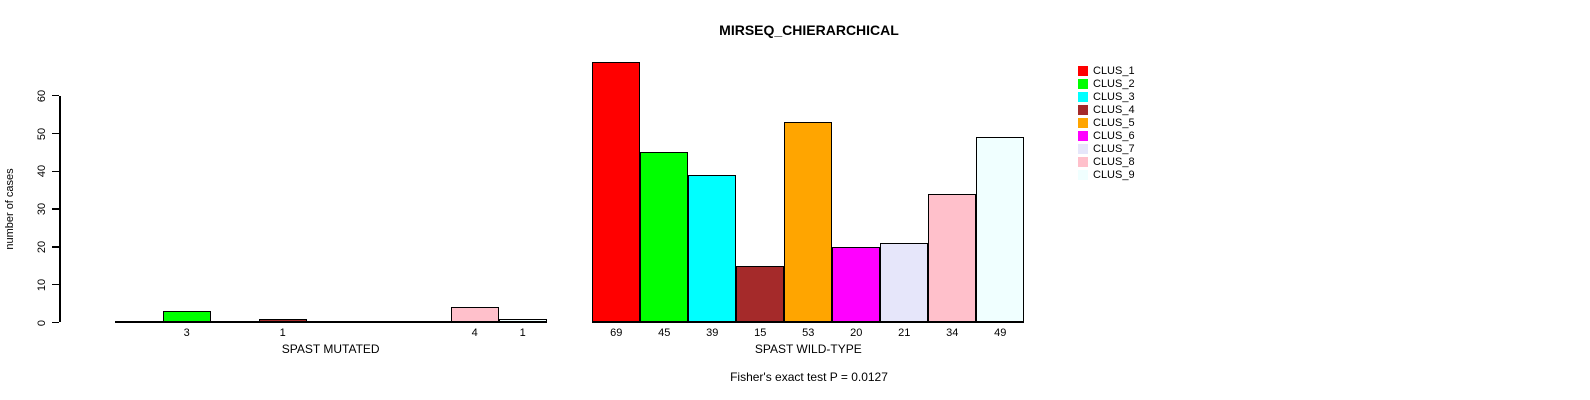 The image size is (1590, 400). I want to click on bar-value-label: 53, so click(808, 333).